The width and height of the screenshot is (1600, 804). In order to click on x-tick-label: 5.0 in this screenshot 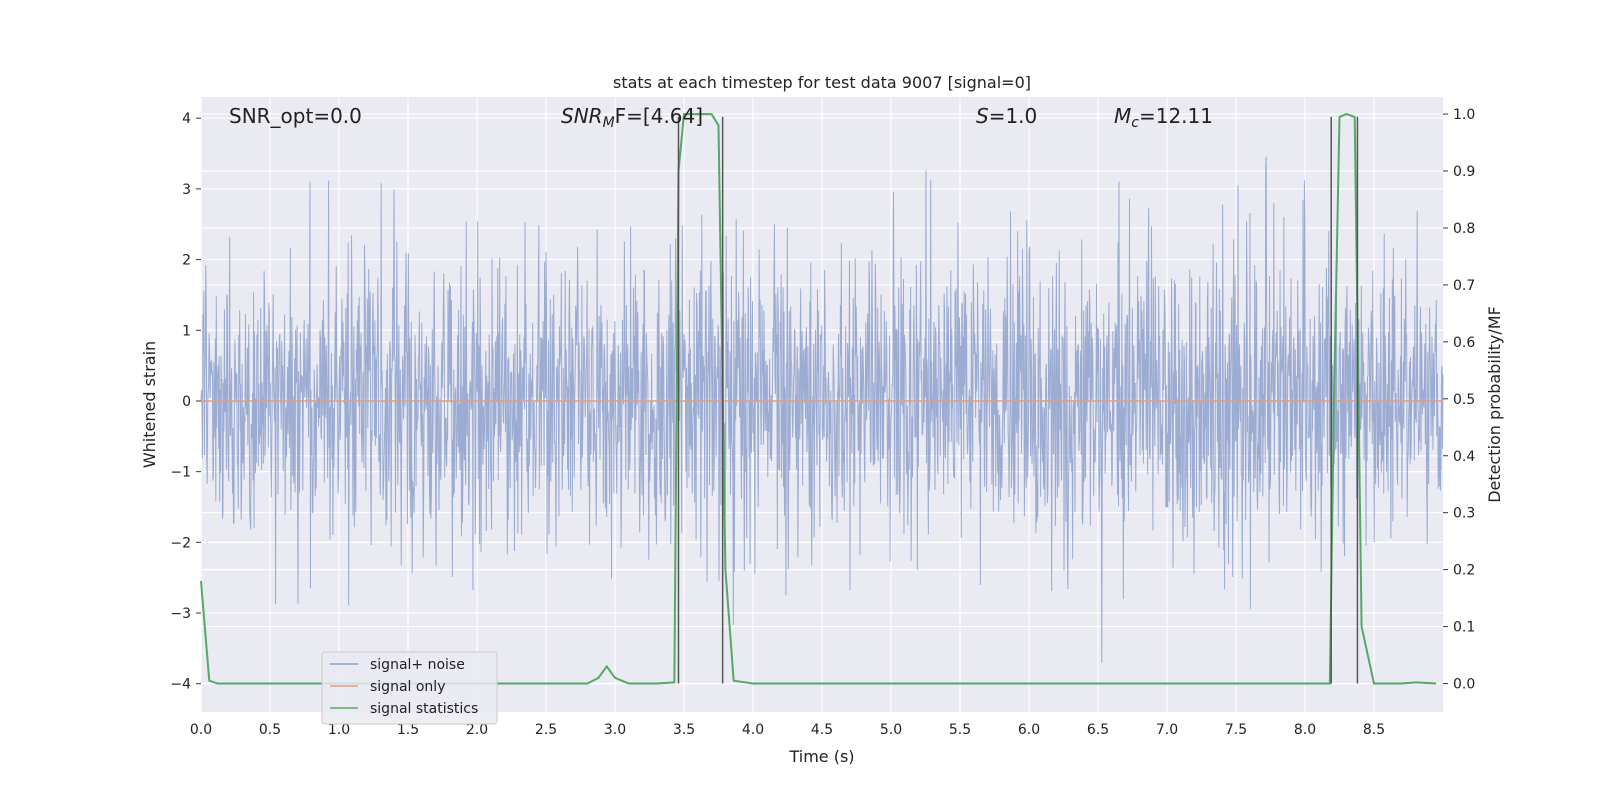, I will do `click(891, 730)`.